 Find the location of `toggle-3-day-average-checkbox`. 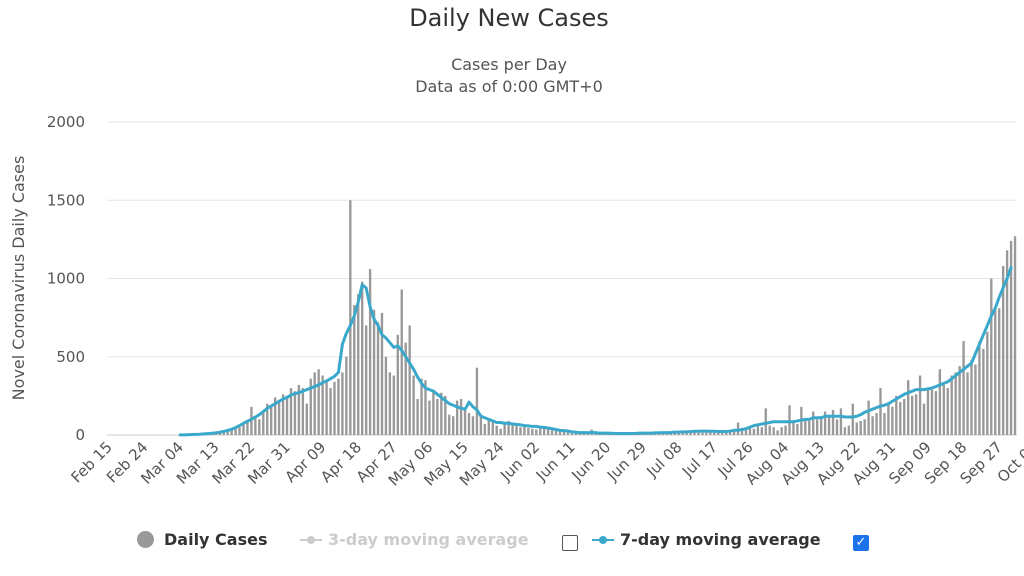

toggle-3-day-average-checkbox is located at coordinates (570, 543).